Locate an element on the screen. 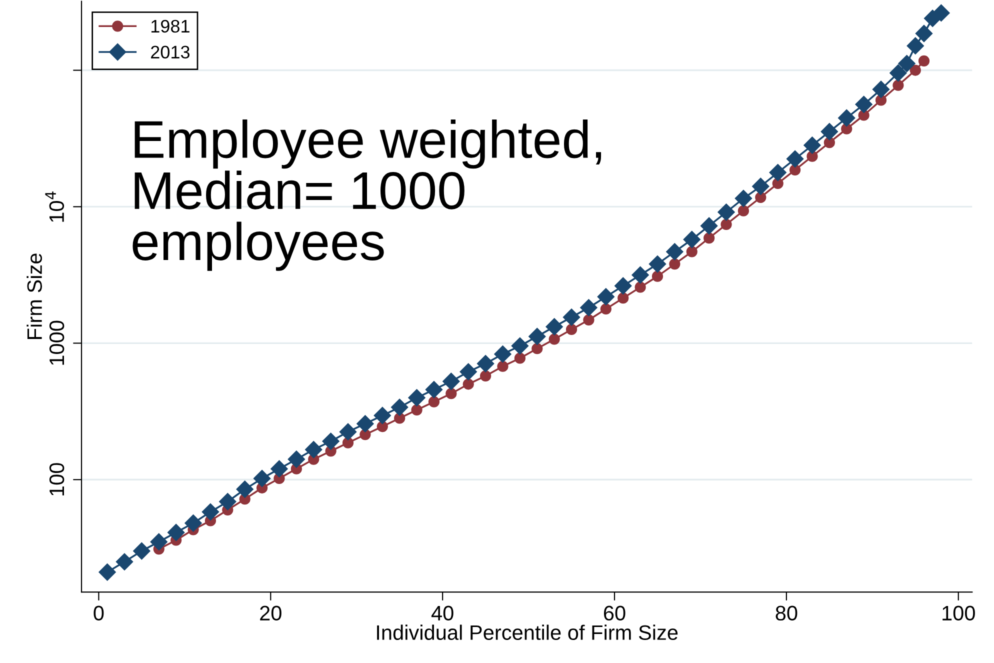 This screenshot has width=994, height=663. x-tick-label: 40 is located at coordinates (442, 613).